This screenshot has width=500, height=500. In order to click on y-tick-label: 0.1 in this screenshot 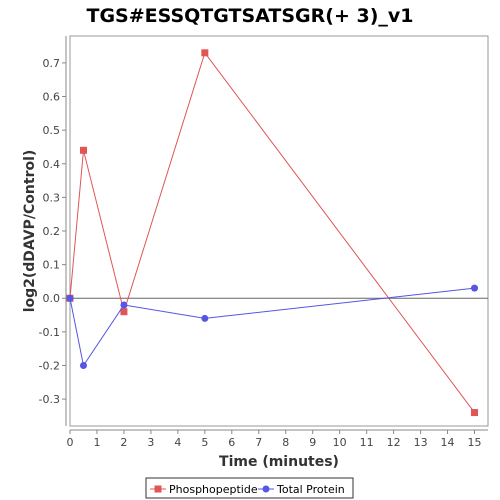, I will do `click(52, 265)`.